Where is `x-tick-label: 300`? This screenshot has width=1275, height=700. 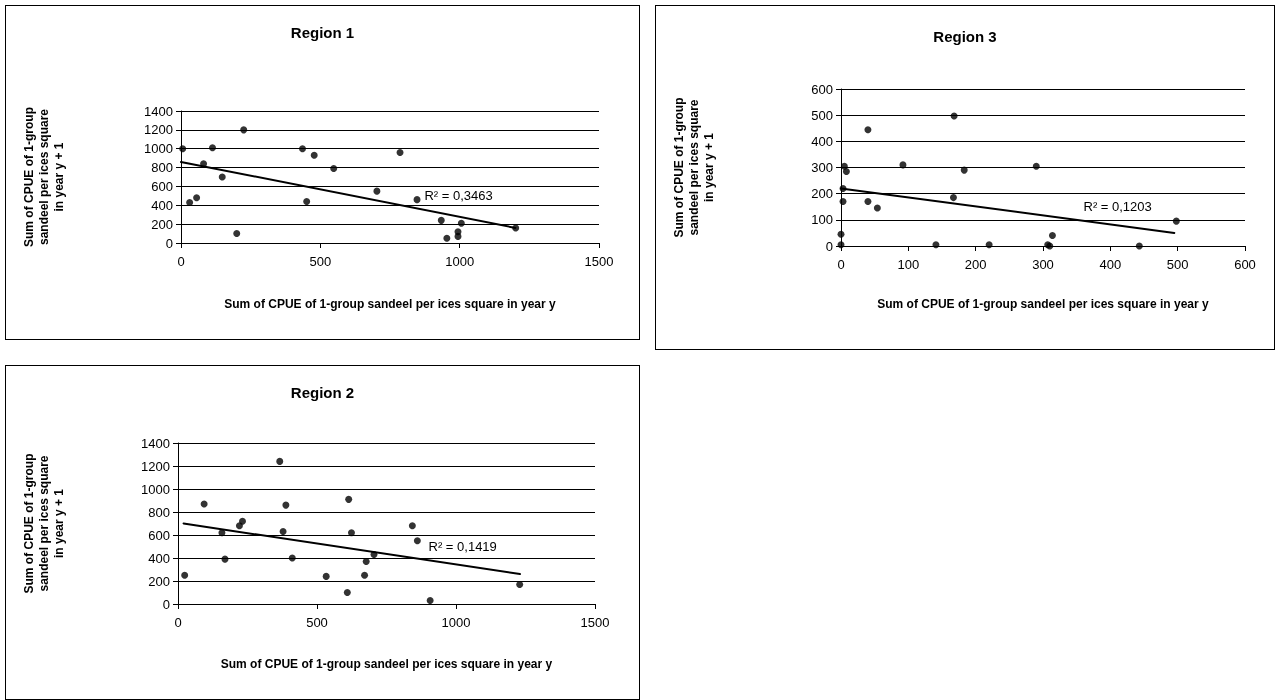
x-tick-label: 300 is located at coordinates (1043, 264).